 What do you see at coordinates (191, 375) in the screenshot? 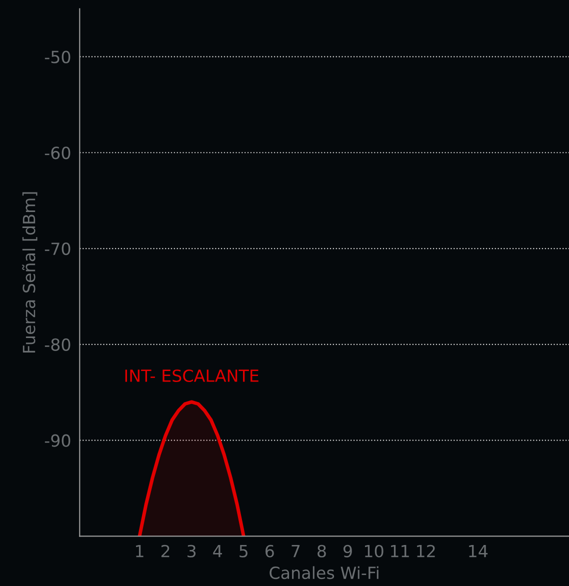
I see `series-label: INT- ESCALANTE` at bounding box center [191, 375].